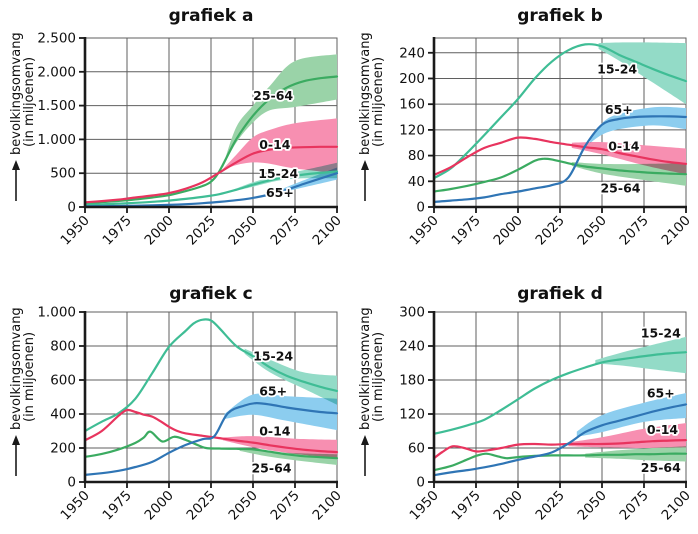 The image size is (698, 534). What do you see at coordinates (56, 72) in the screenshot?
I see `y-tick-label: 2.000` at bounding box center [56, 72].